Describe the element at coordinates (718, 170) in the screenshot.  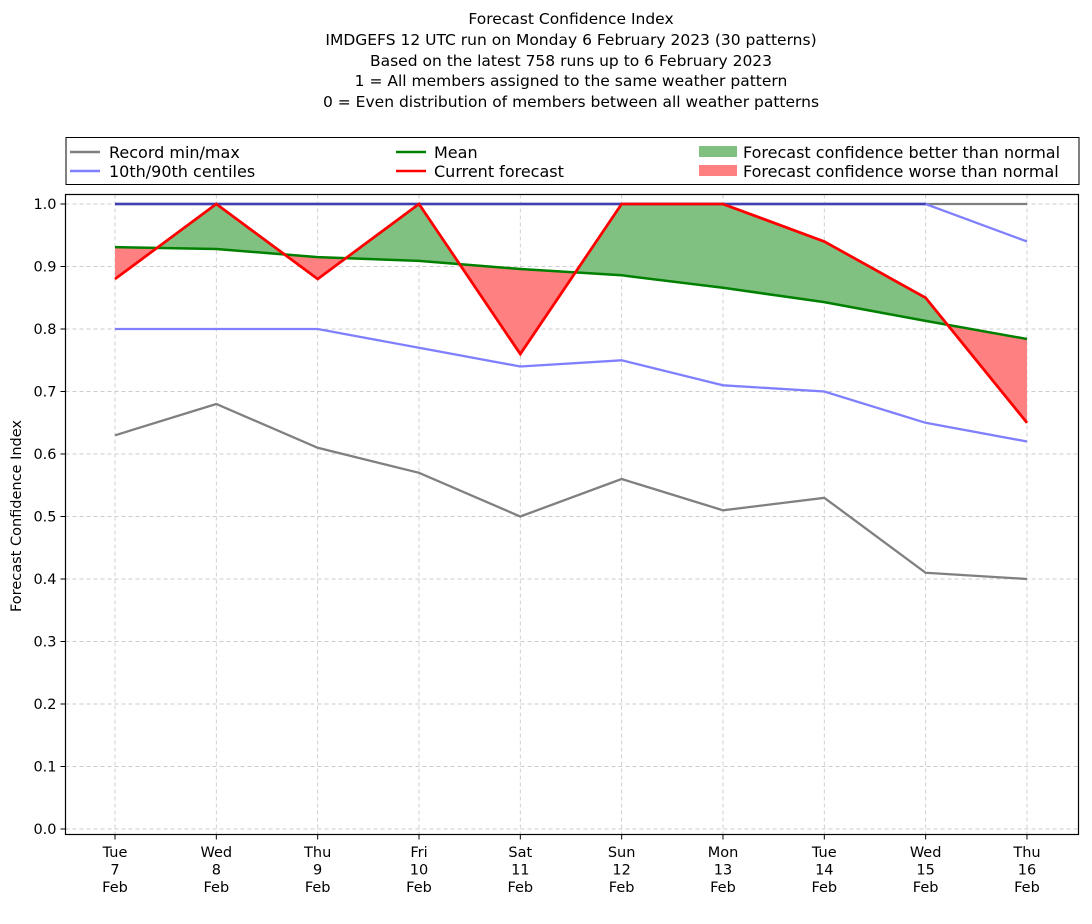
I see `legend-swatch-worse` at that location.